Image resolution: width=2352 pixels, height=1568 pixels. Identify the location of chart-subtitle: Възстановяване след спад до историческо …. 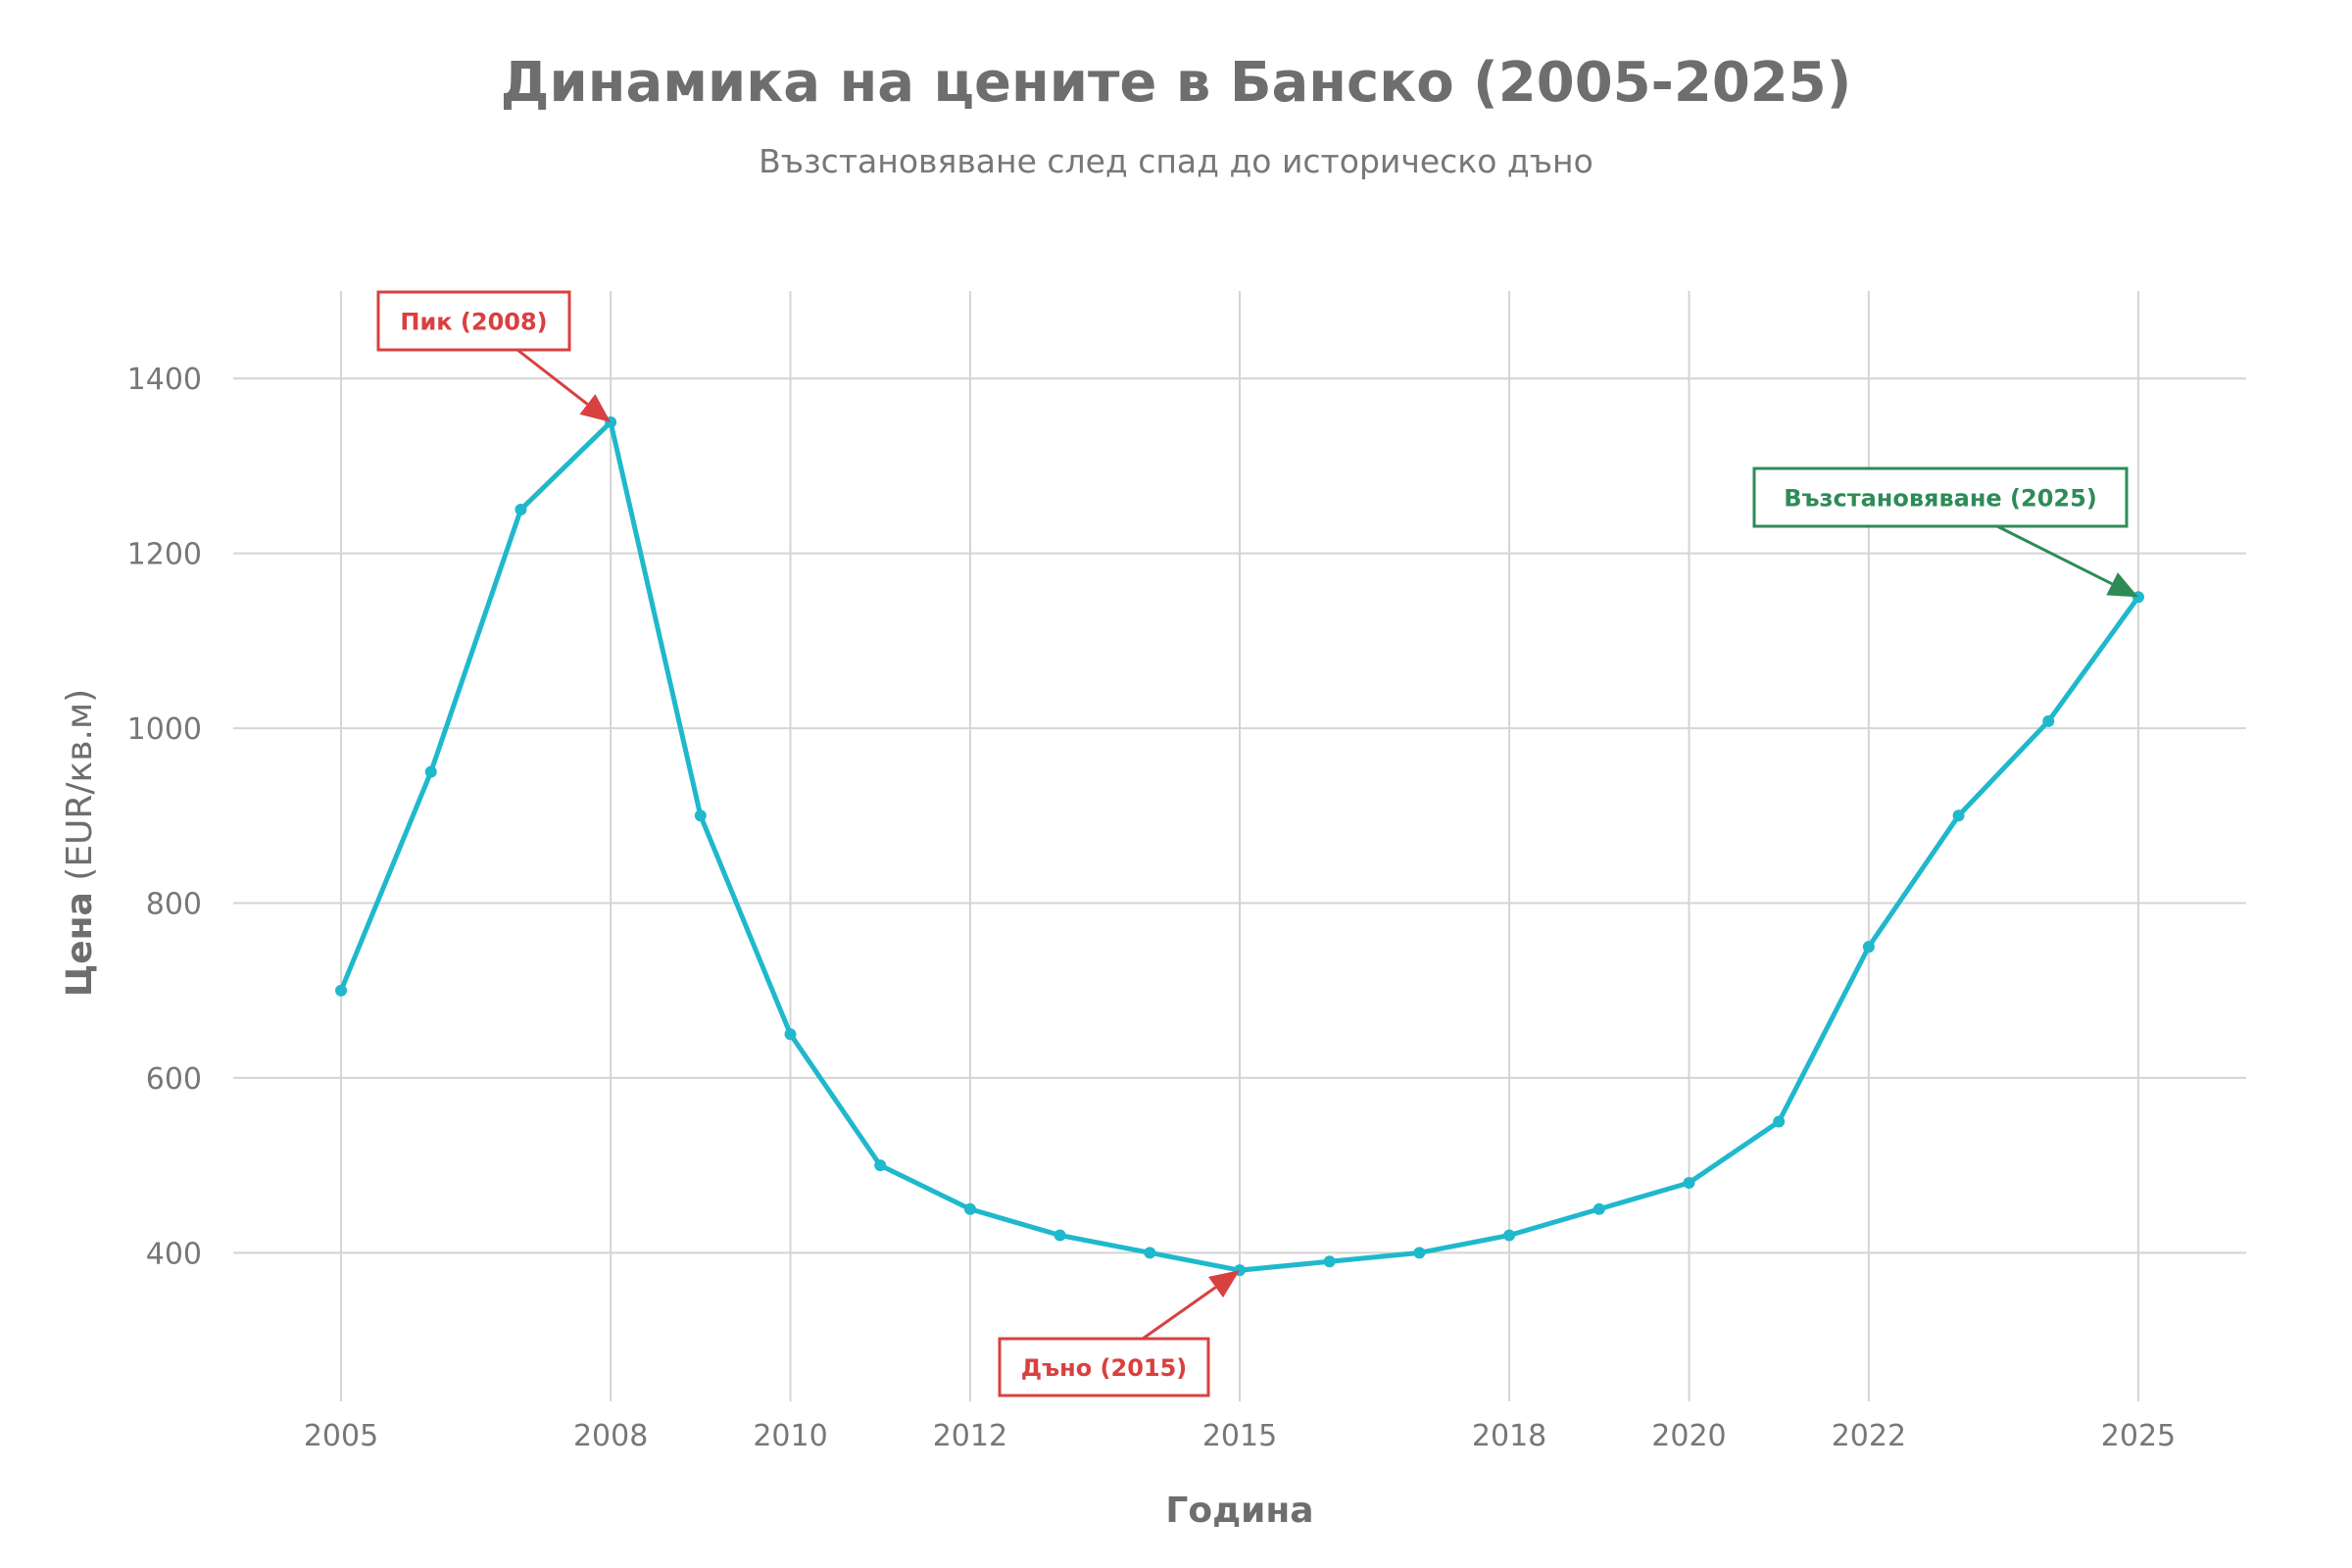
(1176, 161).